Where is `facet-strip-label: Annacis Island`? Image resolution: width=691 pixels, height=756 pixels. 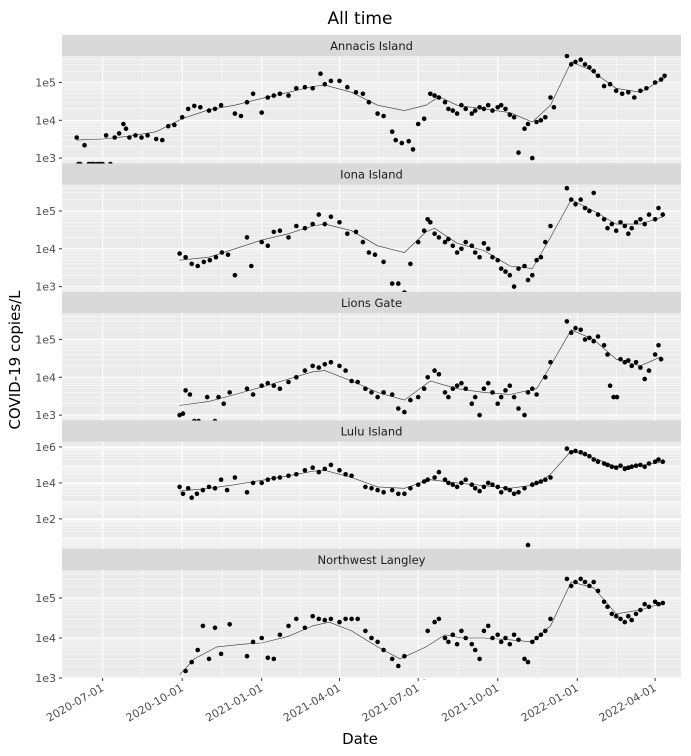
facet-strip-label: Annacis Island is located at coordinates (371, 46).